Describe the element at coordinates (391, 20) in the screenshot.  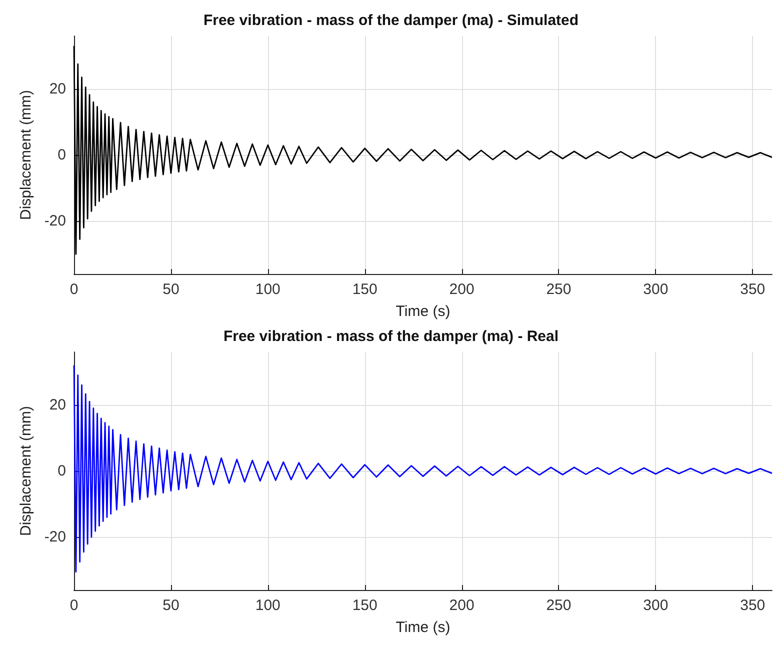
I see `chart-title: Free vibration - mass of the damper (ma) - Simulated` at that location.